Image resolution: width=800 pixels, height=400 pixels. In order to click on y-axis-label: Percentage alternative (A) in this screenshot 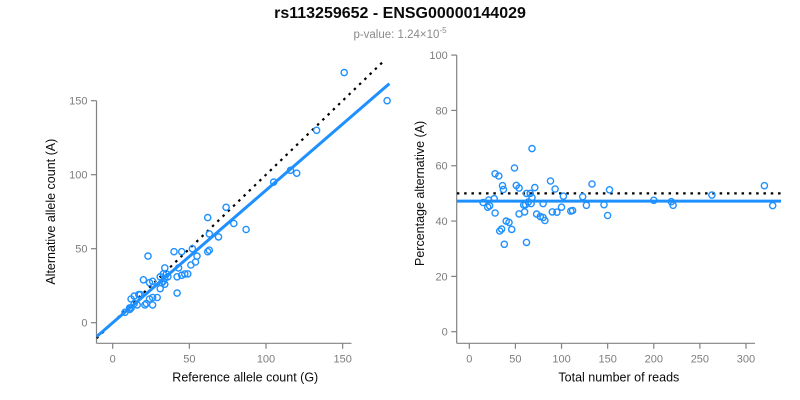, I will do `click(420, 193)`.